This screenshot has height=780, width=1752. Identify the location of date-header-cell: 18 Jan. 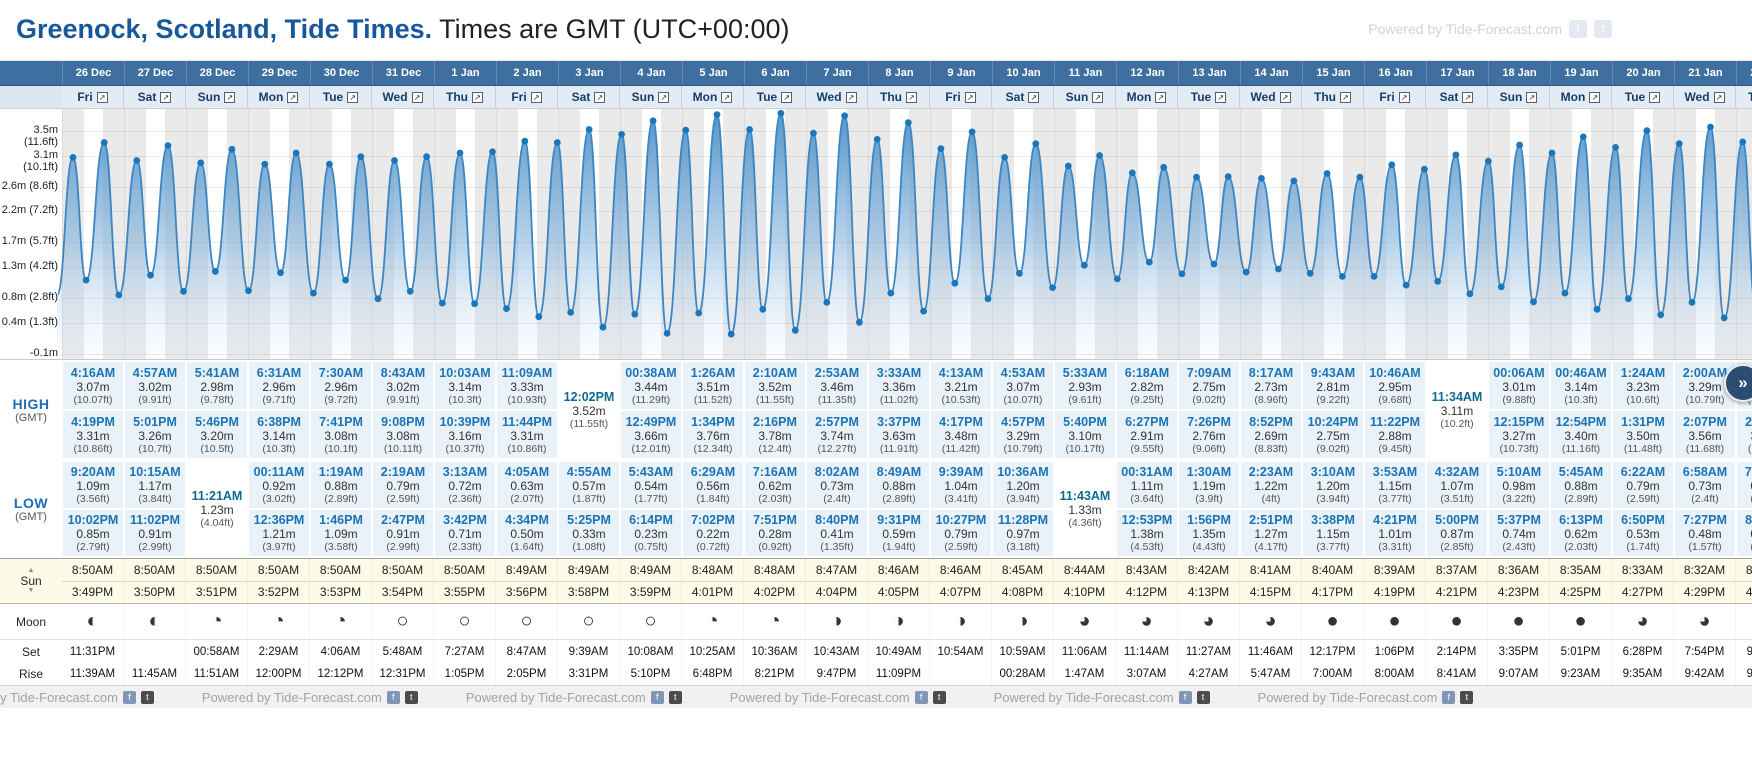
(1519, 73).